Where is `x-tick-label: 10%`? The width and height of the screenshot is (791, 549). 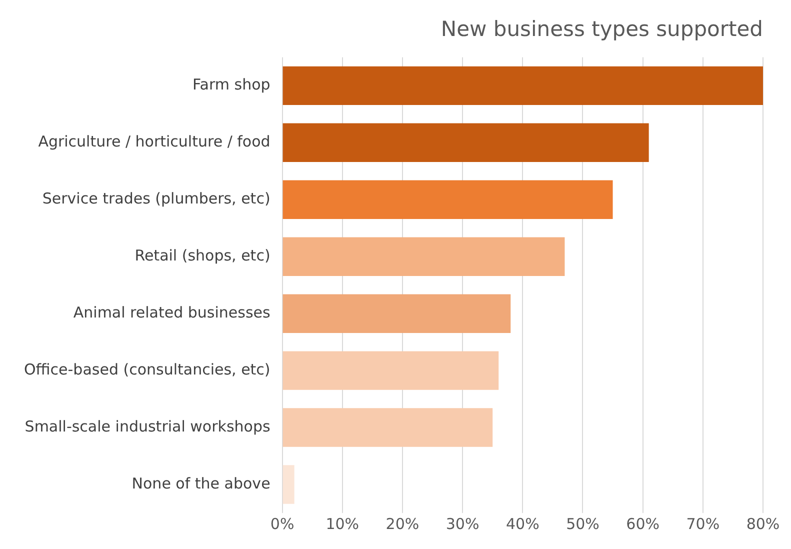
x-tick-label: 10% is located at coordinates (343, 523).